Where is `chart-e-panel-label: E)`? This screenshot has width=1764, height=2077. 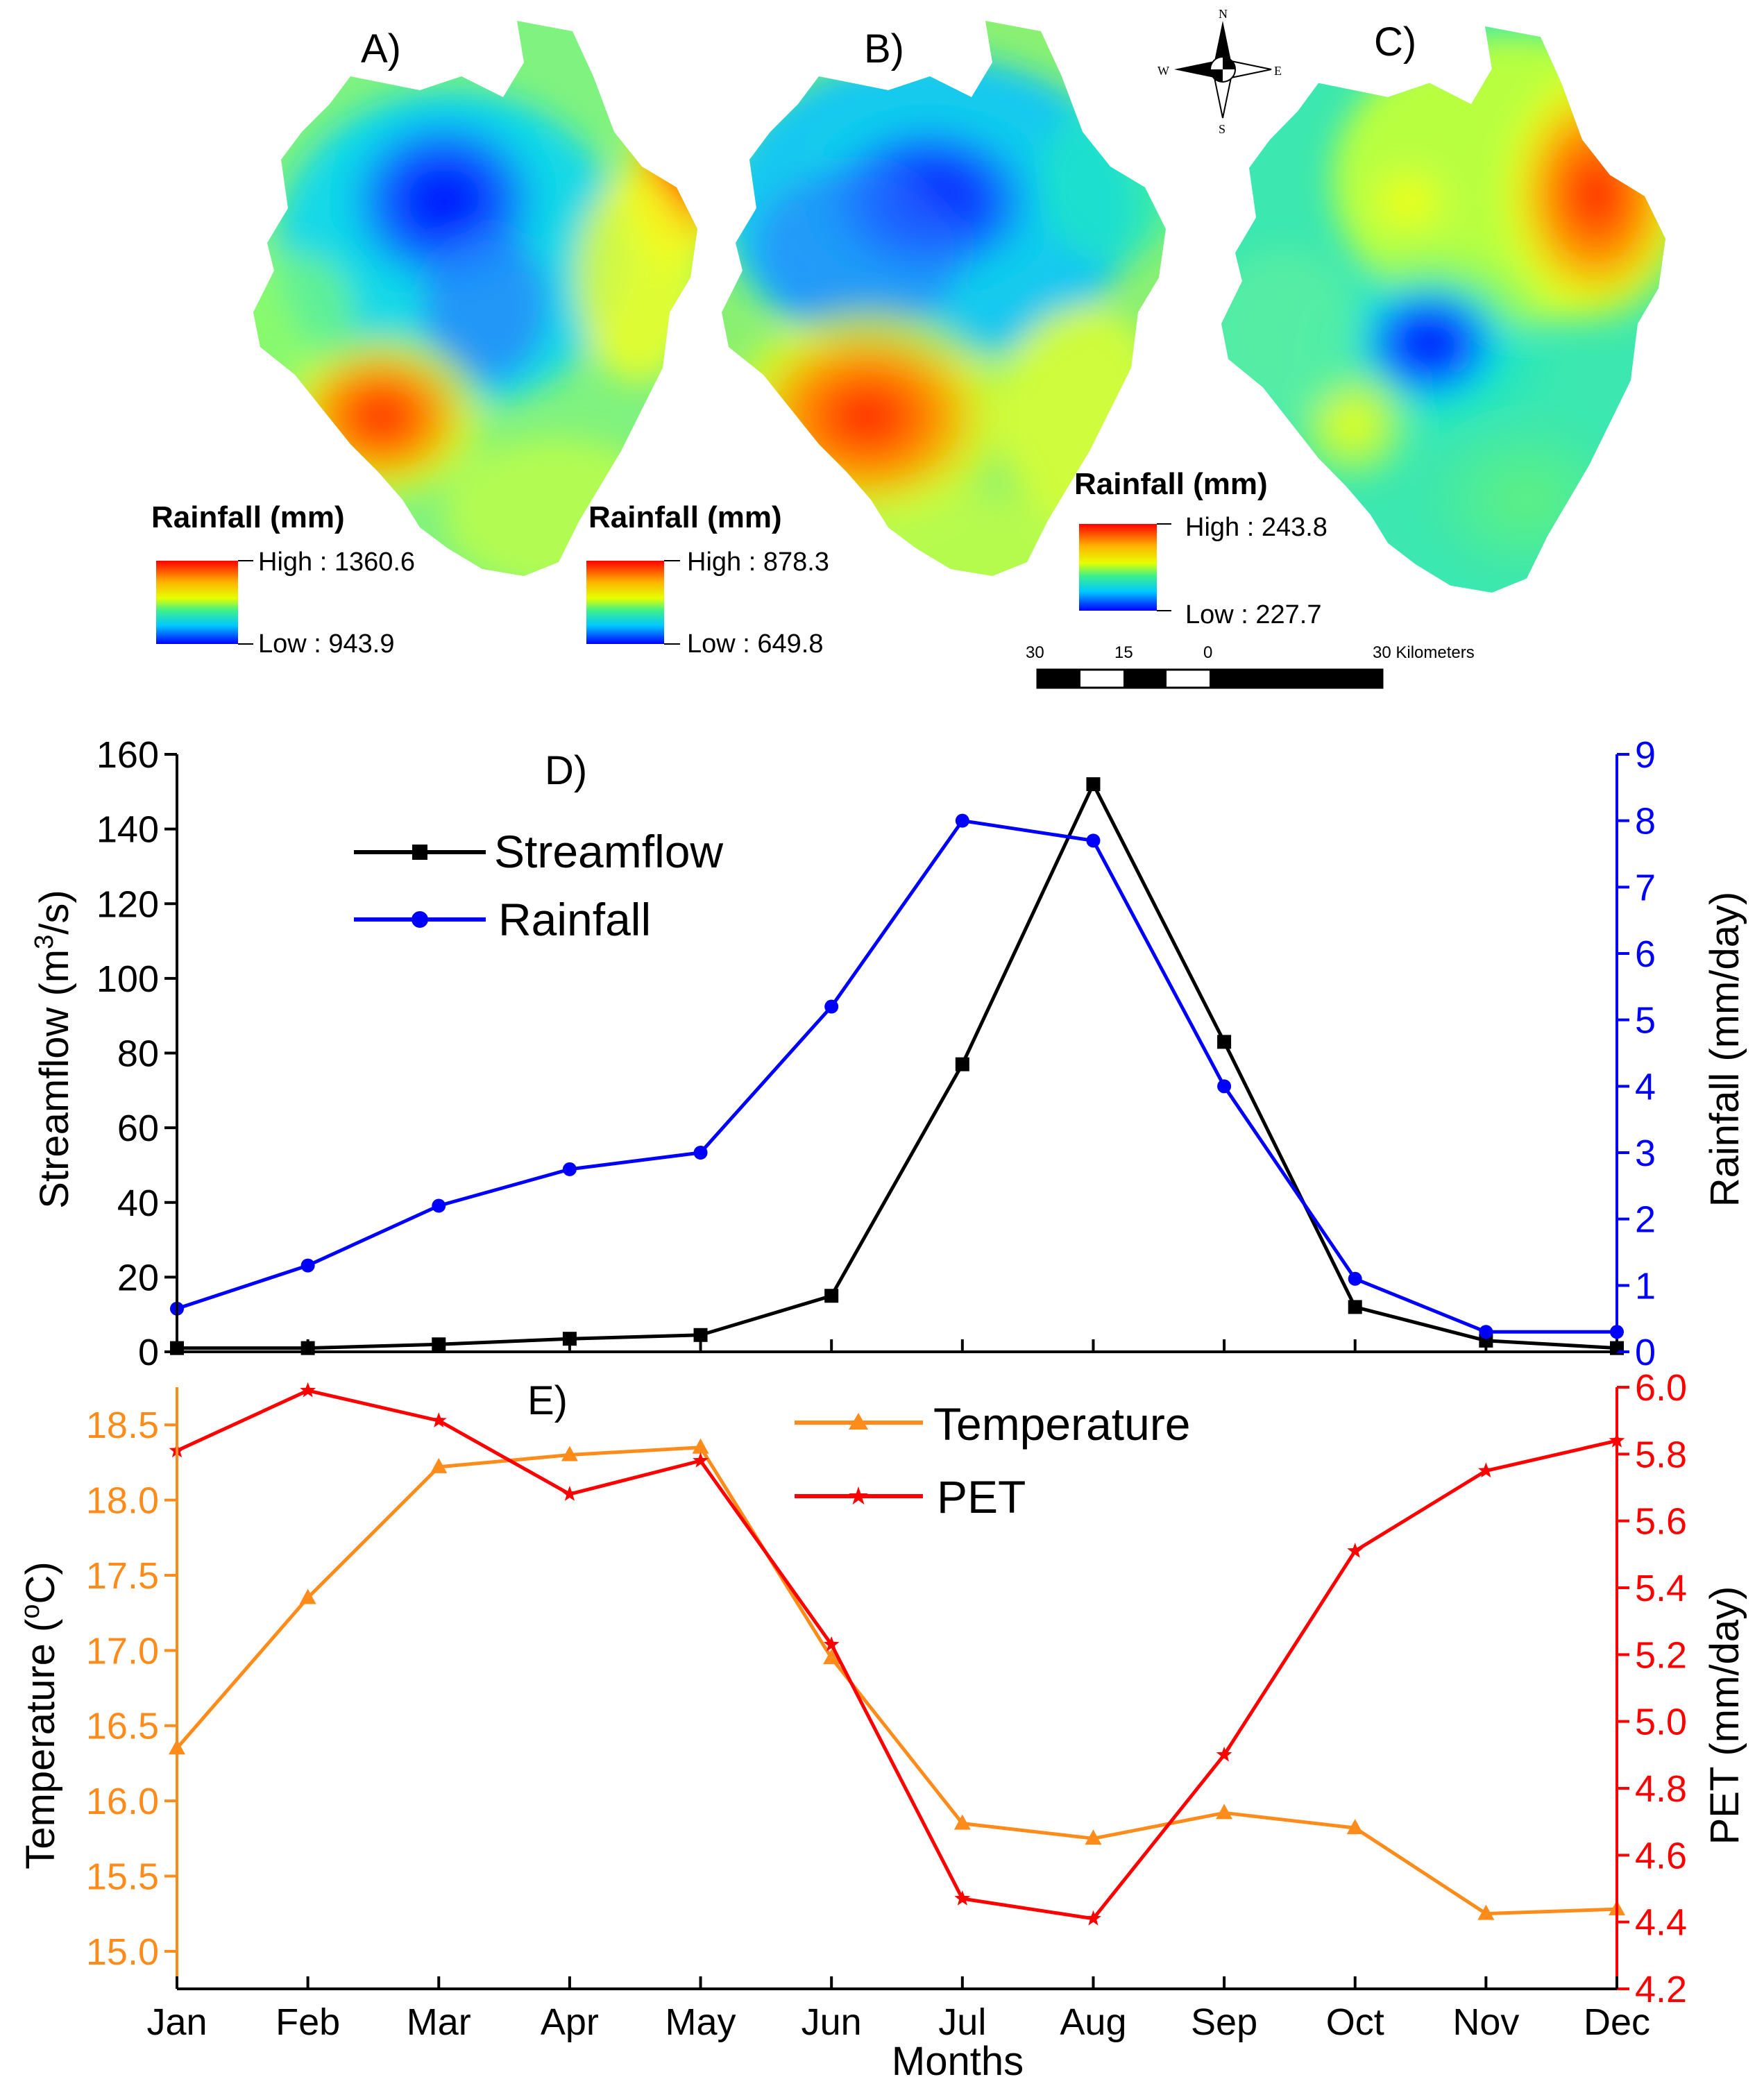
chart-e-panel-label: E) is located at coordinates (548, 1400).